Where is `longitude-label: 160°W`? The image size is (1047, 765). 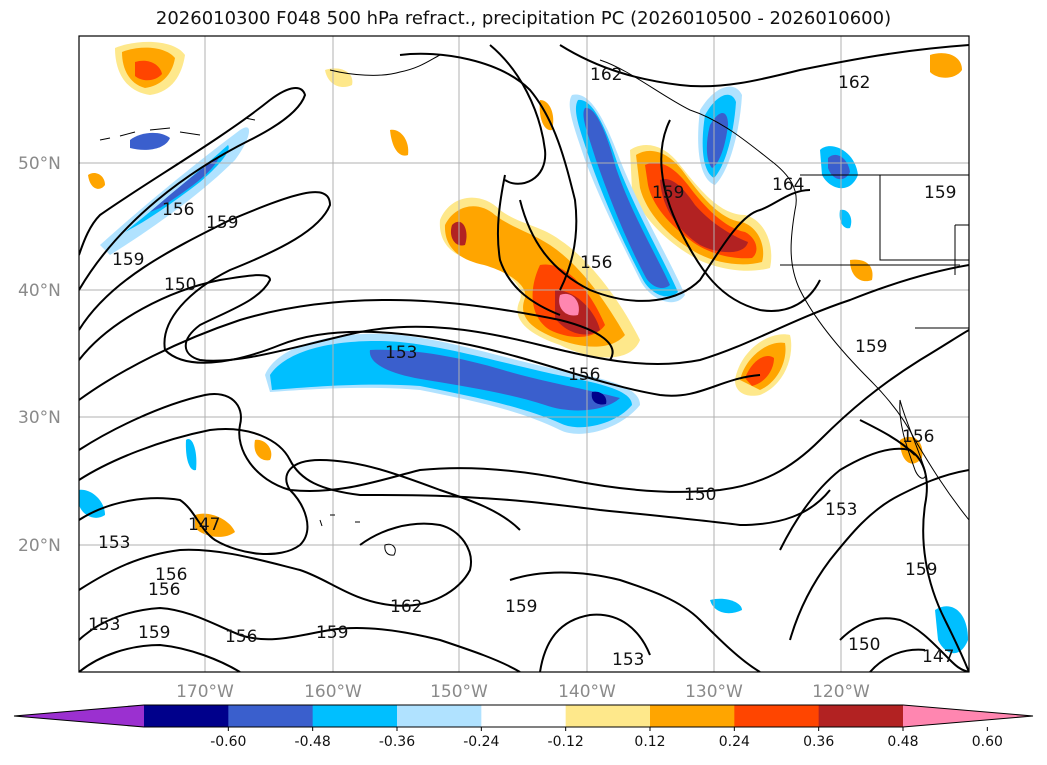 longitude-label: 160°W is located at coordinates (333, 692).